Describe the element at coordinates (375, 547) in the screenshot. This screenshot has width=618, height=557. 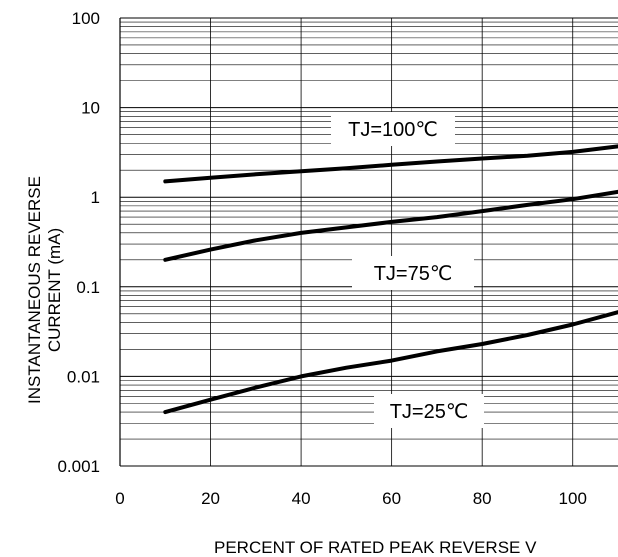
I see `x-axis-label: PERCENT OF RATED PEAK REVERSE V` at that location.